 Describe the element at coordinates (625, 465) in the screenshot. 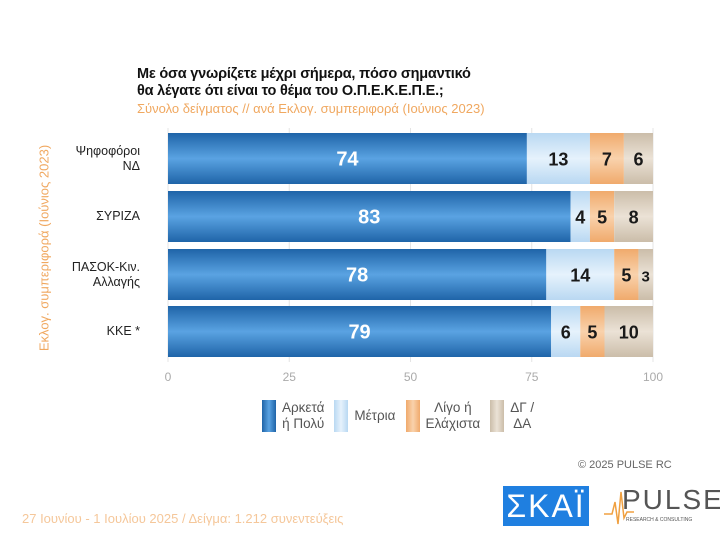

I see `copyright: © 2025 PULSE RC` at that location.